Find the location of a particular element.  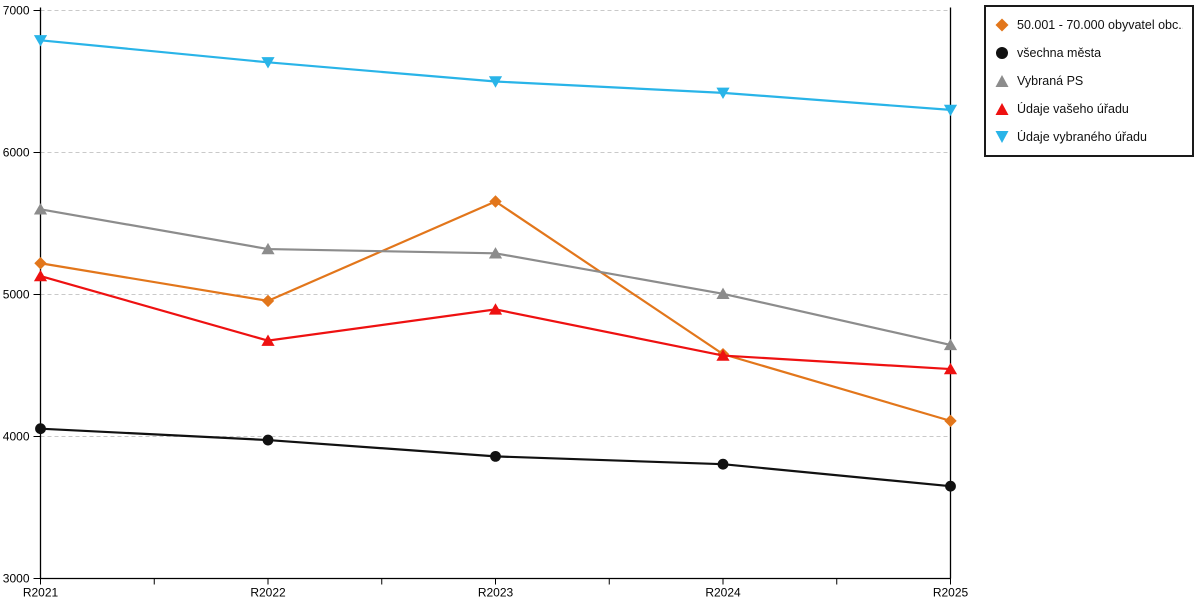

legend-label: všechna města is located at coordinates (1059, 53).